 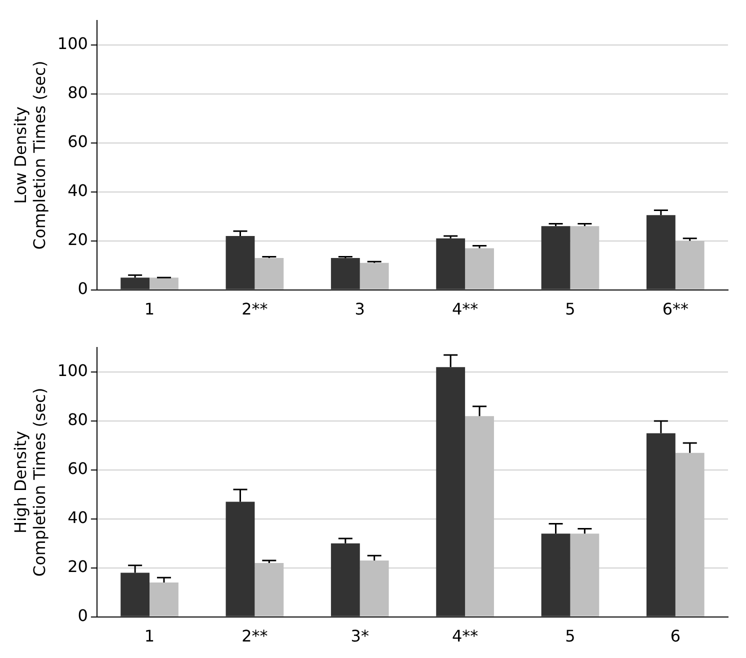 I want to click on x-tick-label: 3*, so click(x=359, y=636).